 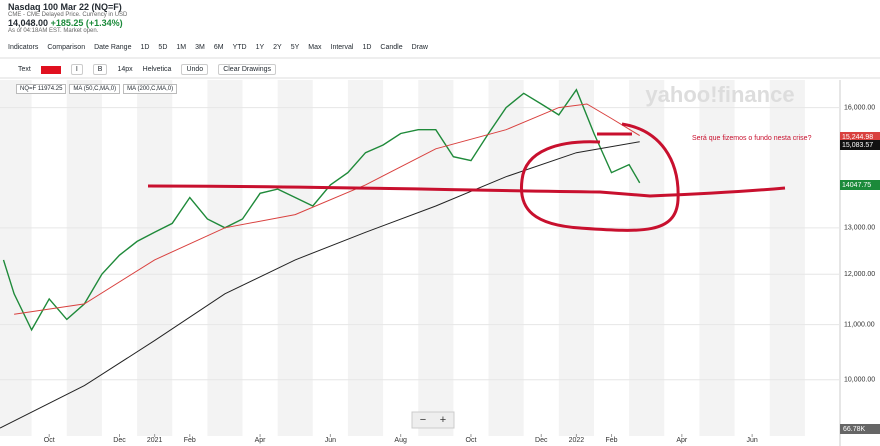 I want to click on toolbar-button: Interval, so click(x=342, y=47).